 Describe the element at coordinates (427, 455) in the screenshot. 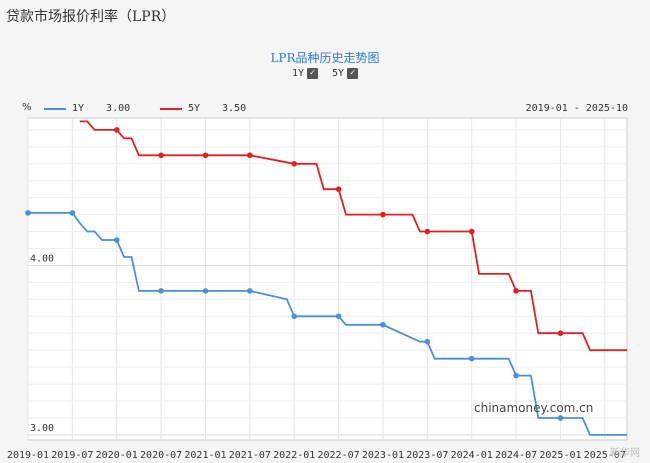

I see `x-tick-label: 2023-07` at that location.